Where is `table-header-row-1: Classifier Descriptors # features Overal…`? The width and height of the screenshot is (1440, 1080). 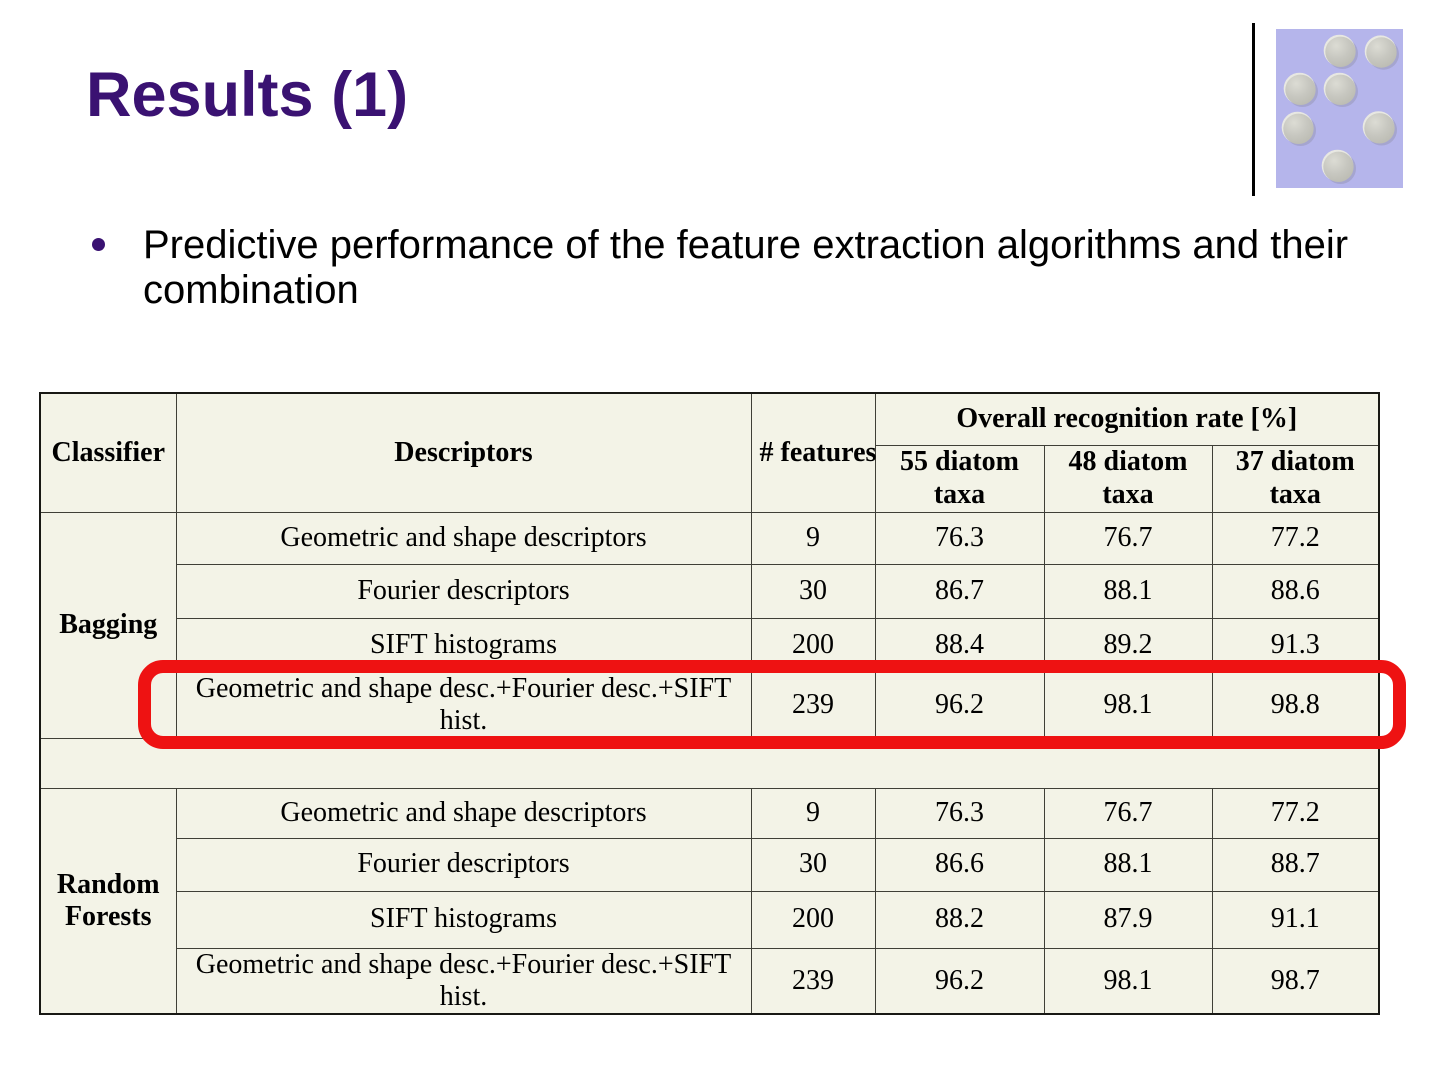 table-header-row-1: Classifier Descriptors # features Overal… is located at coordinates (709, 452).